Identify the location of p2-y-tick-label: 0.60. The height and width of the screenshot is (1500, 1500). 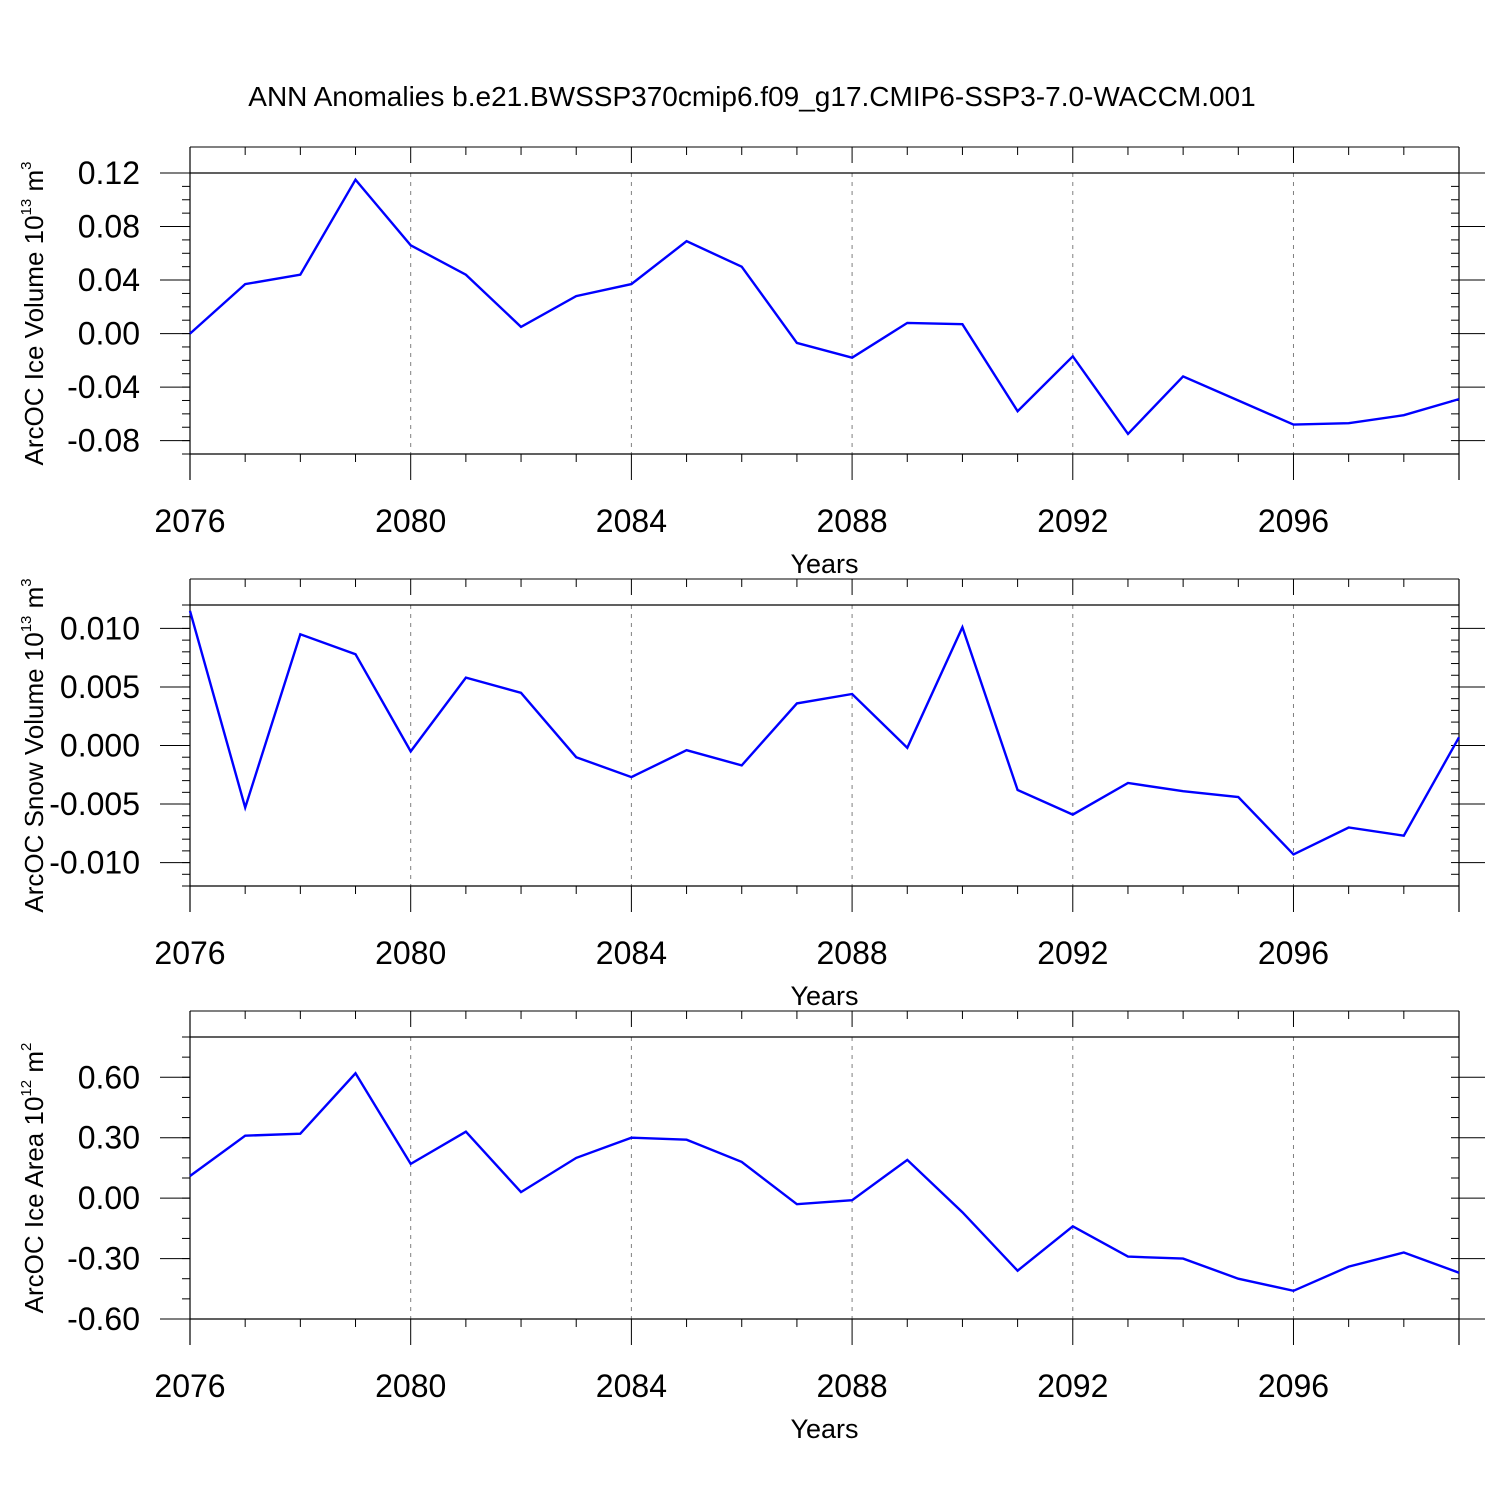
(109, 1077).